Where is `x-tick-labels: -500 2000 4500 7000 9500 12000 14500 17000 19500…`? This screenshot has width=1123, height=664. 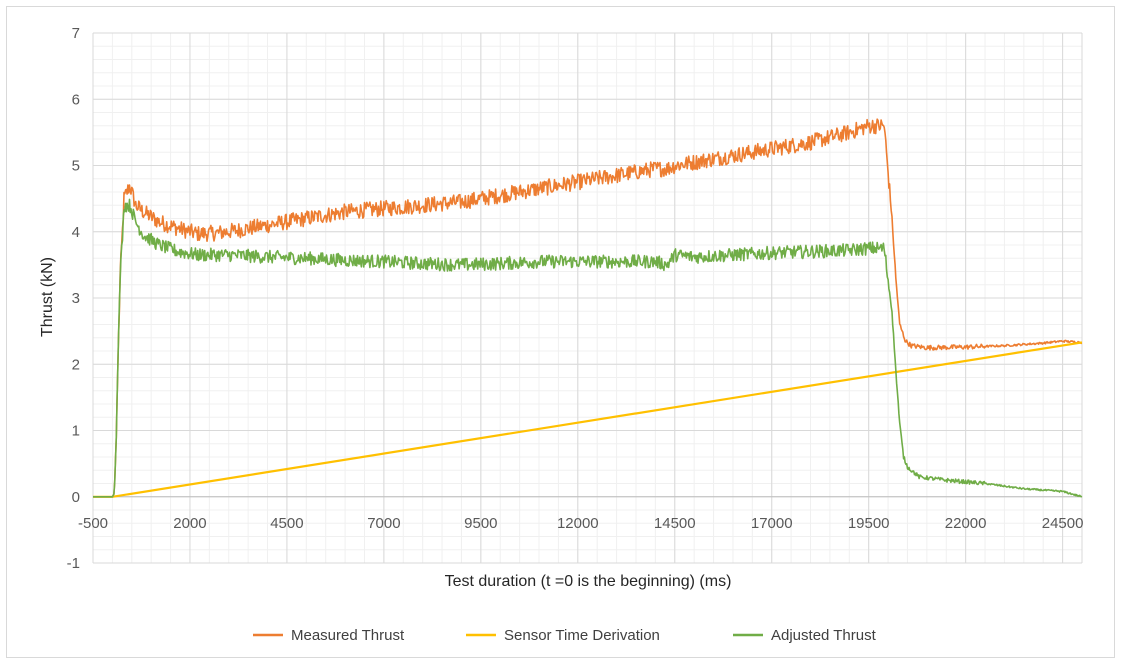 x-tick-labels: -500 2000 4500 7000 9500 12000 14500 17000 19500… is located at coordinates (580, 523).